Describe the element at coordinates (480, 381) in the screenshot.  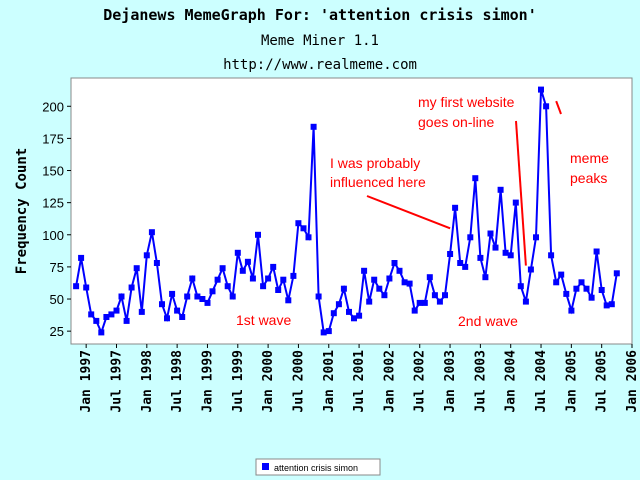
I see `x-tick-label: Jul 2003` at that location.